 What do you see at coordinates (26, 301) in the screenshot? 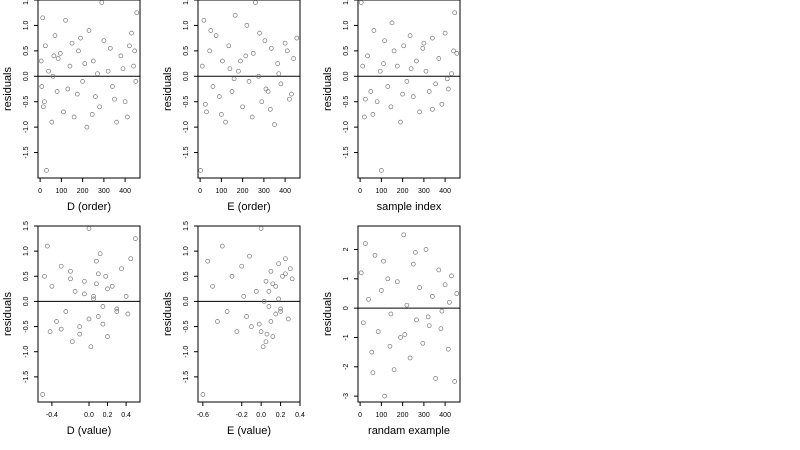
I see `y-tick-label: 0.0` at bounding box center [26, 301].